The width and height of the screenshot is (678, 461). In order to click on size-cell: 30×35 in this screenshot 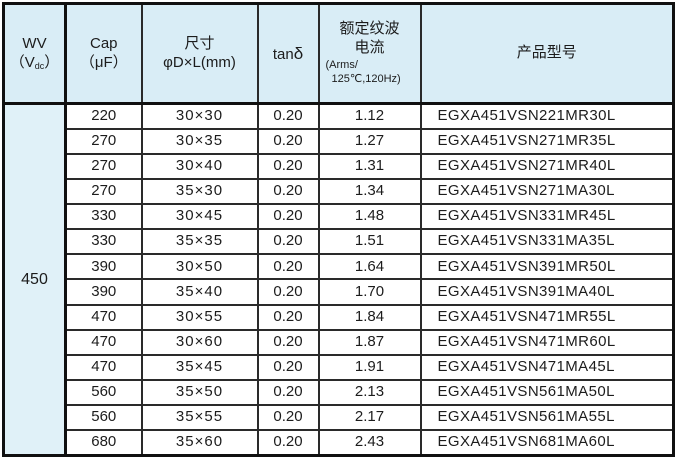, I will do `click(199, 141)`.